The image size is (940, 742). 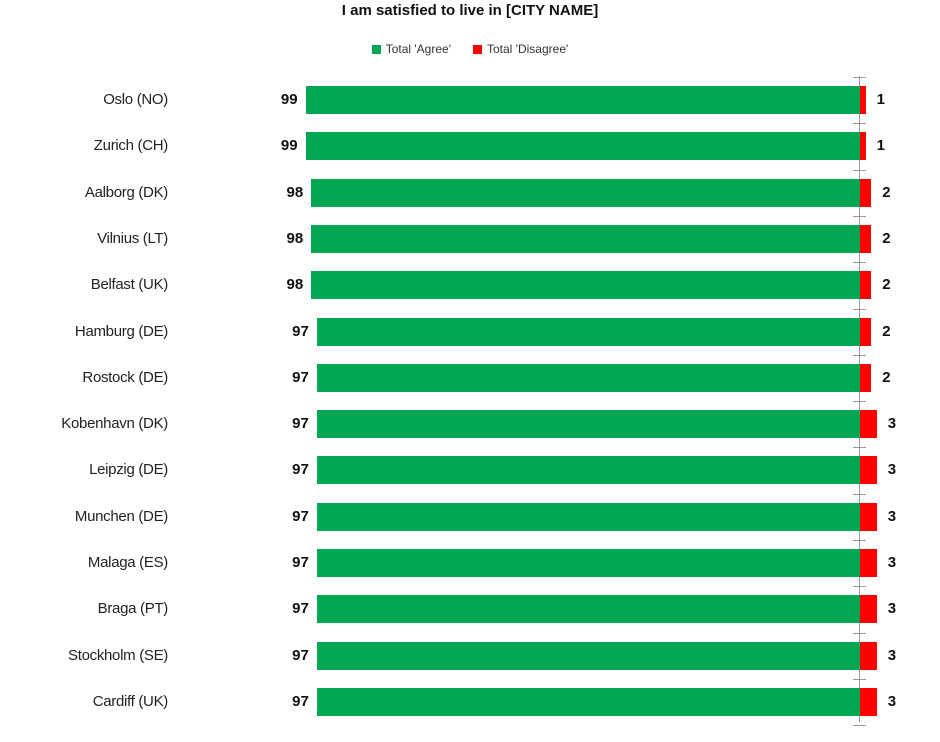 I want to click on category-label: Oslo (NO), so click(x=135, y=99).